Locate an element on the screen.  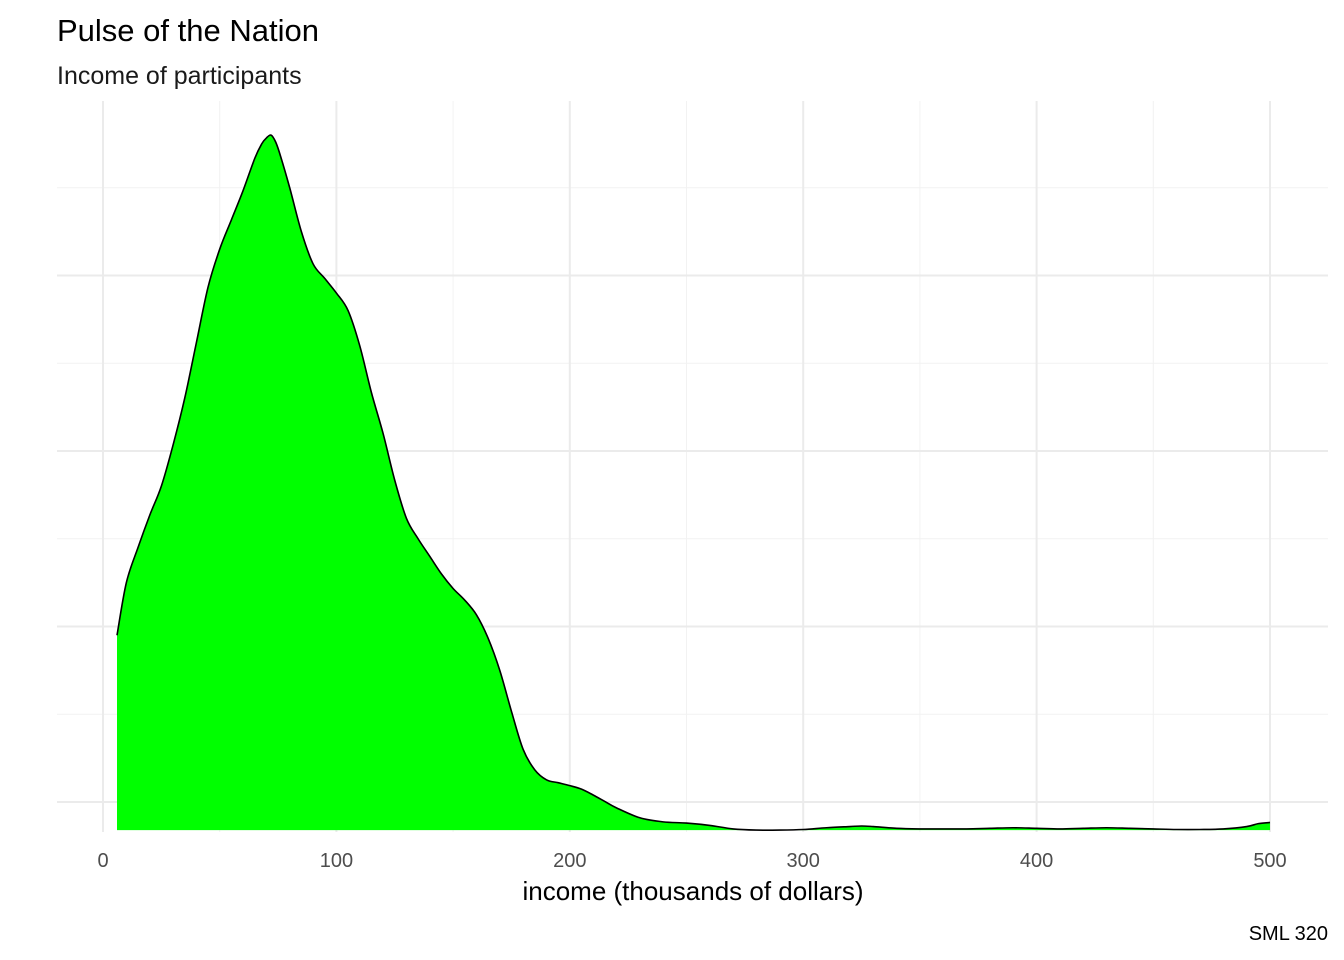
x-tick-label: 200 is located at coordinates (569, 861).